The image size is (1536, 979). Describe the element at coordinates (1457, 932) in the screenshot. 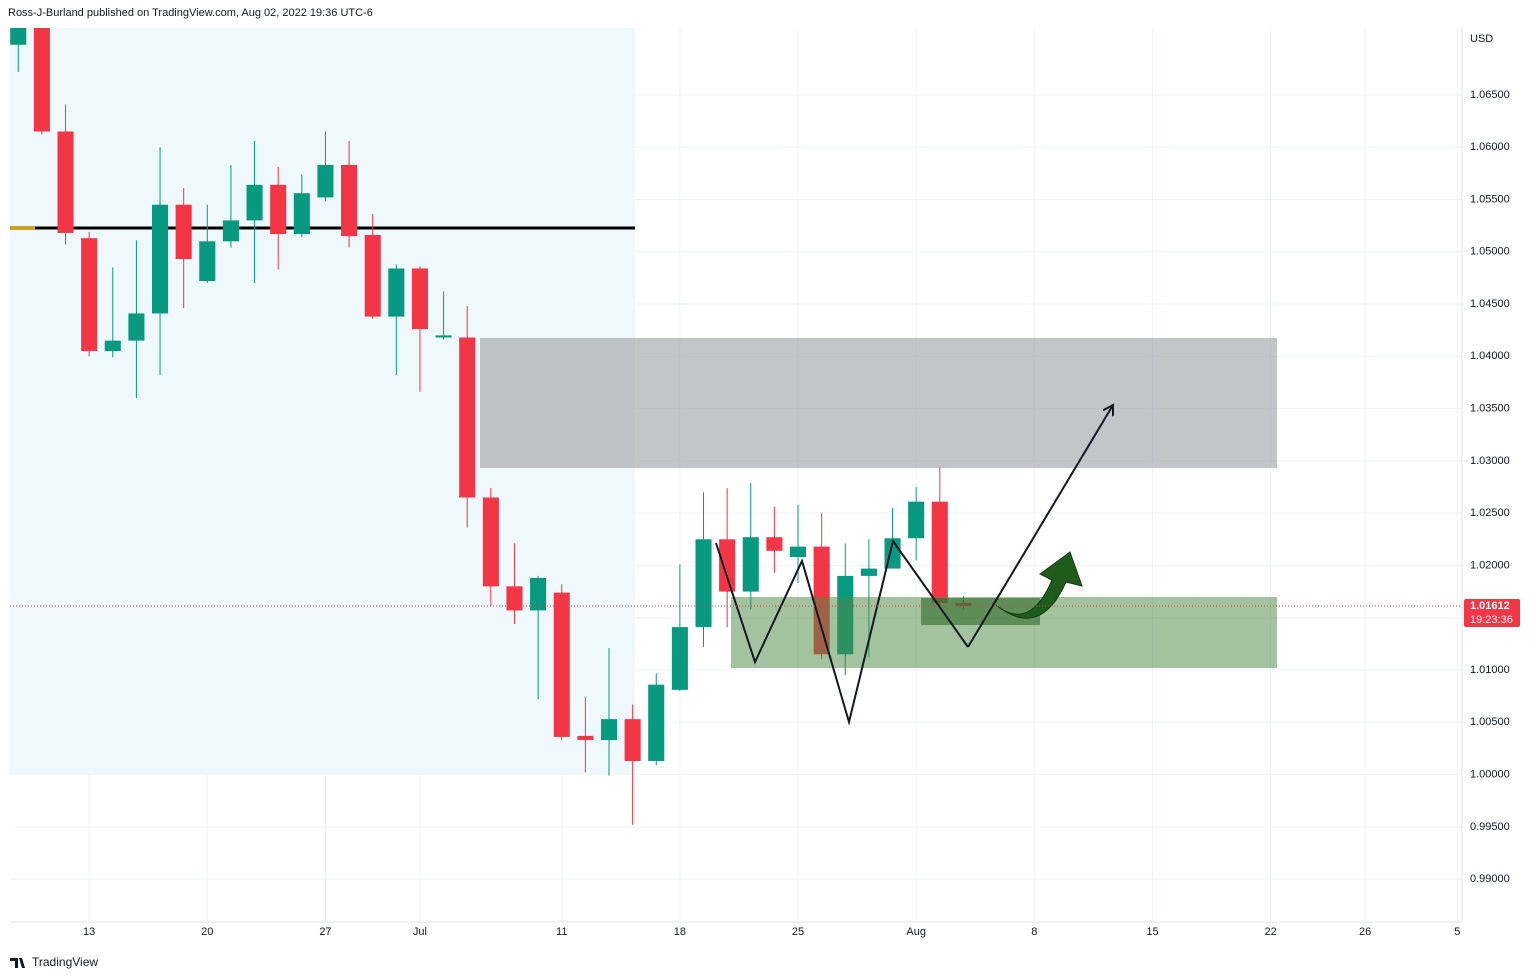

I see `x-tick-label: 5` at that location.